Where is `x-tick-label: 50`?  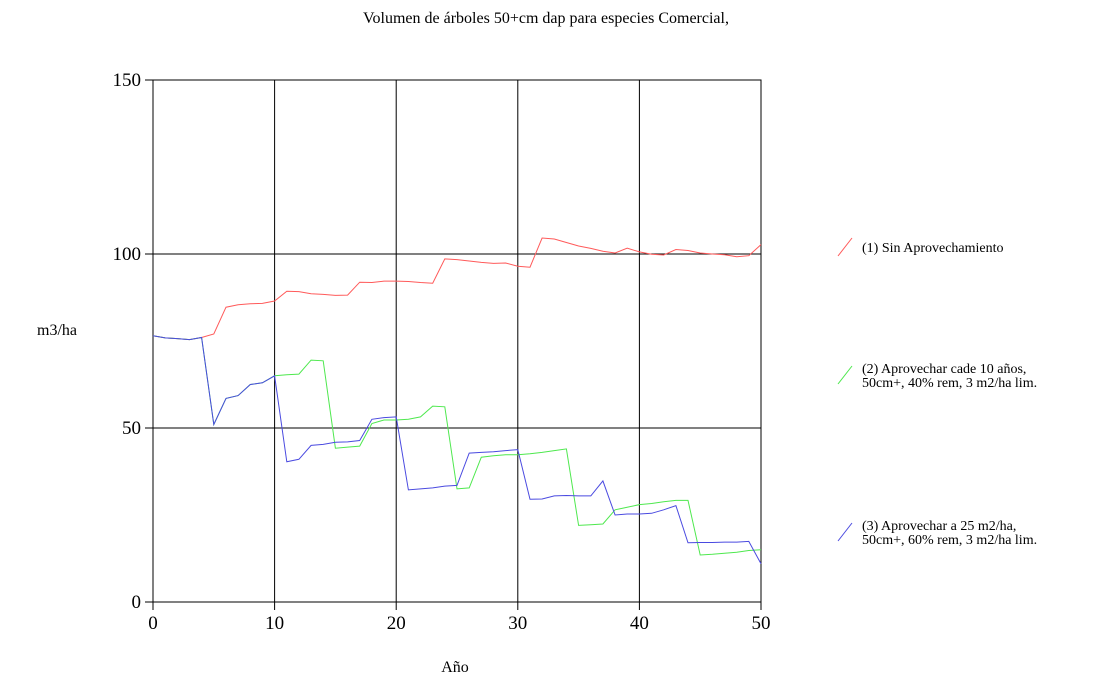 x-tick-label: 50 is located at coordinates (761, 623).